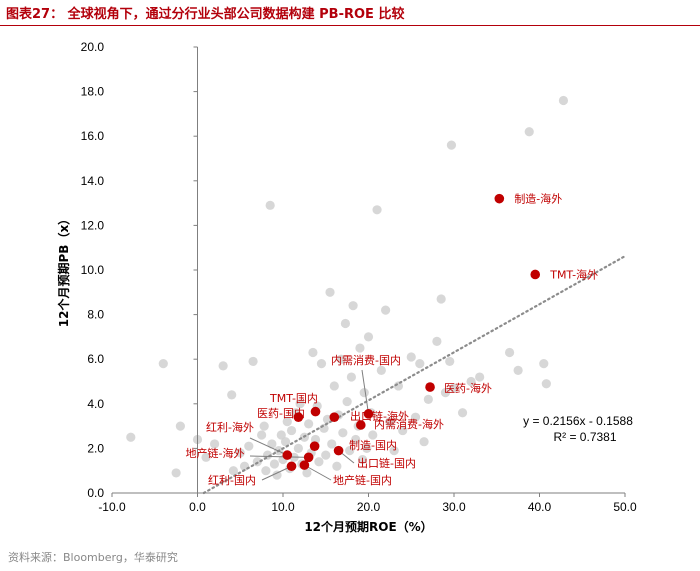 The image size is (700, 571). Describe the element at coordinates (540, 507) in the screenshot. I see `x-tick-label: 40.0` at that location.